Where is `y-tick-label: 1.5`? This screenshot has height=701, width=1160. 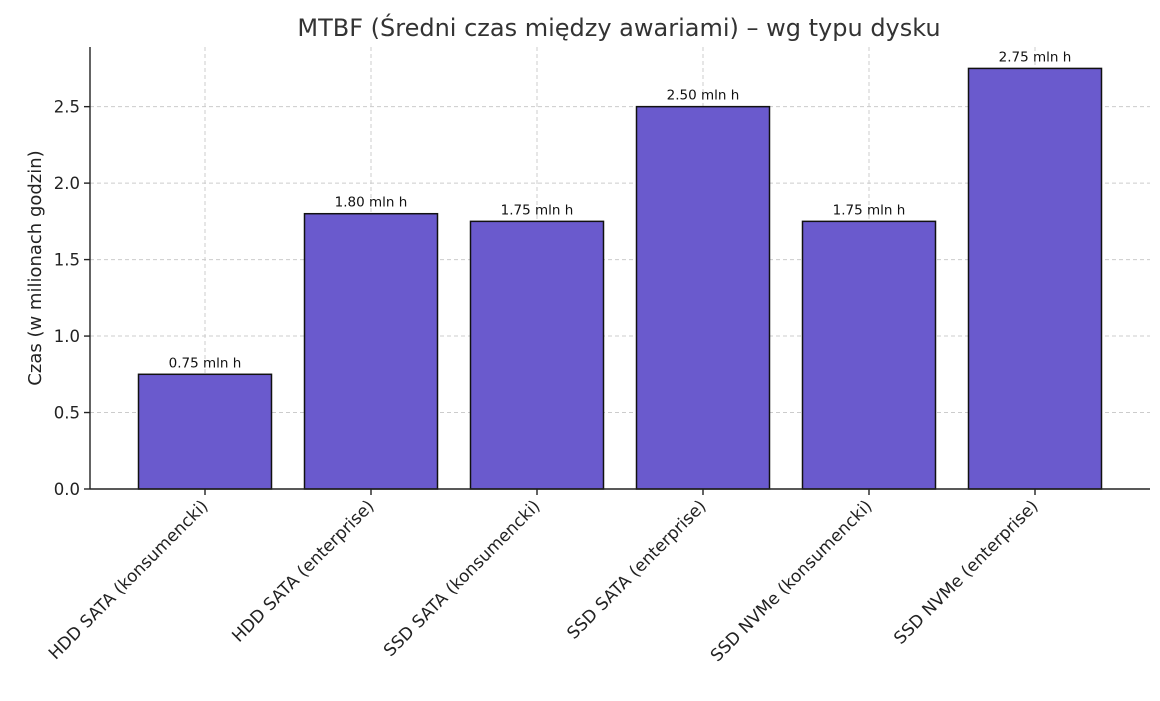
y-tick-label: 1.5 is located at coordinates (67, 260).